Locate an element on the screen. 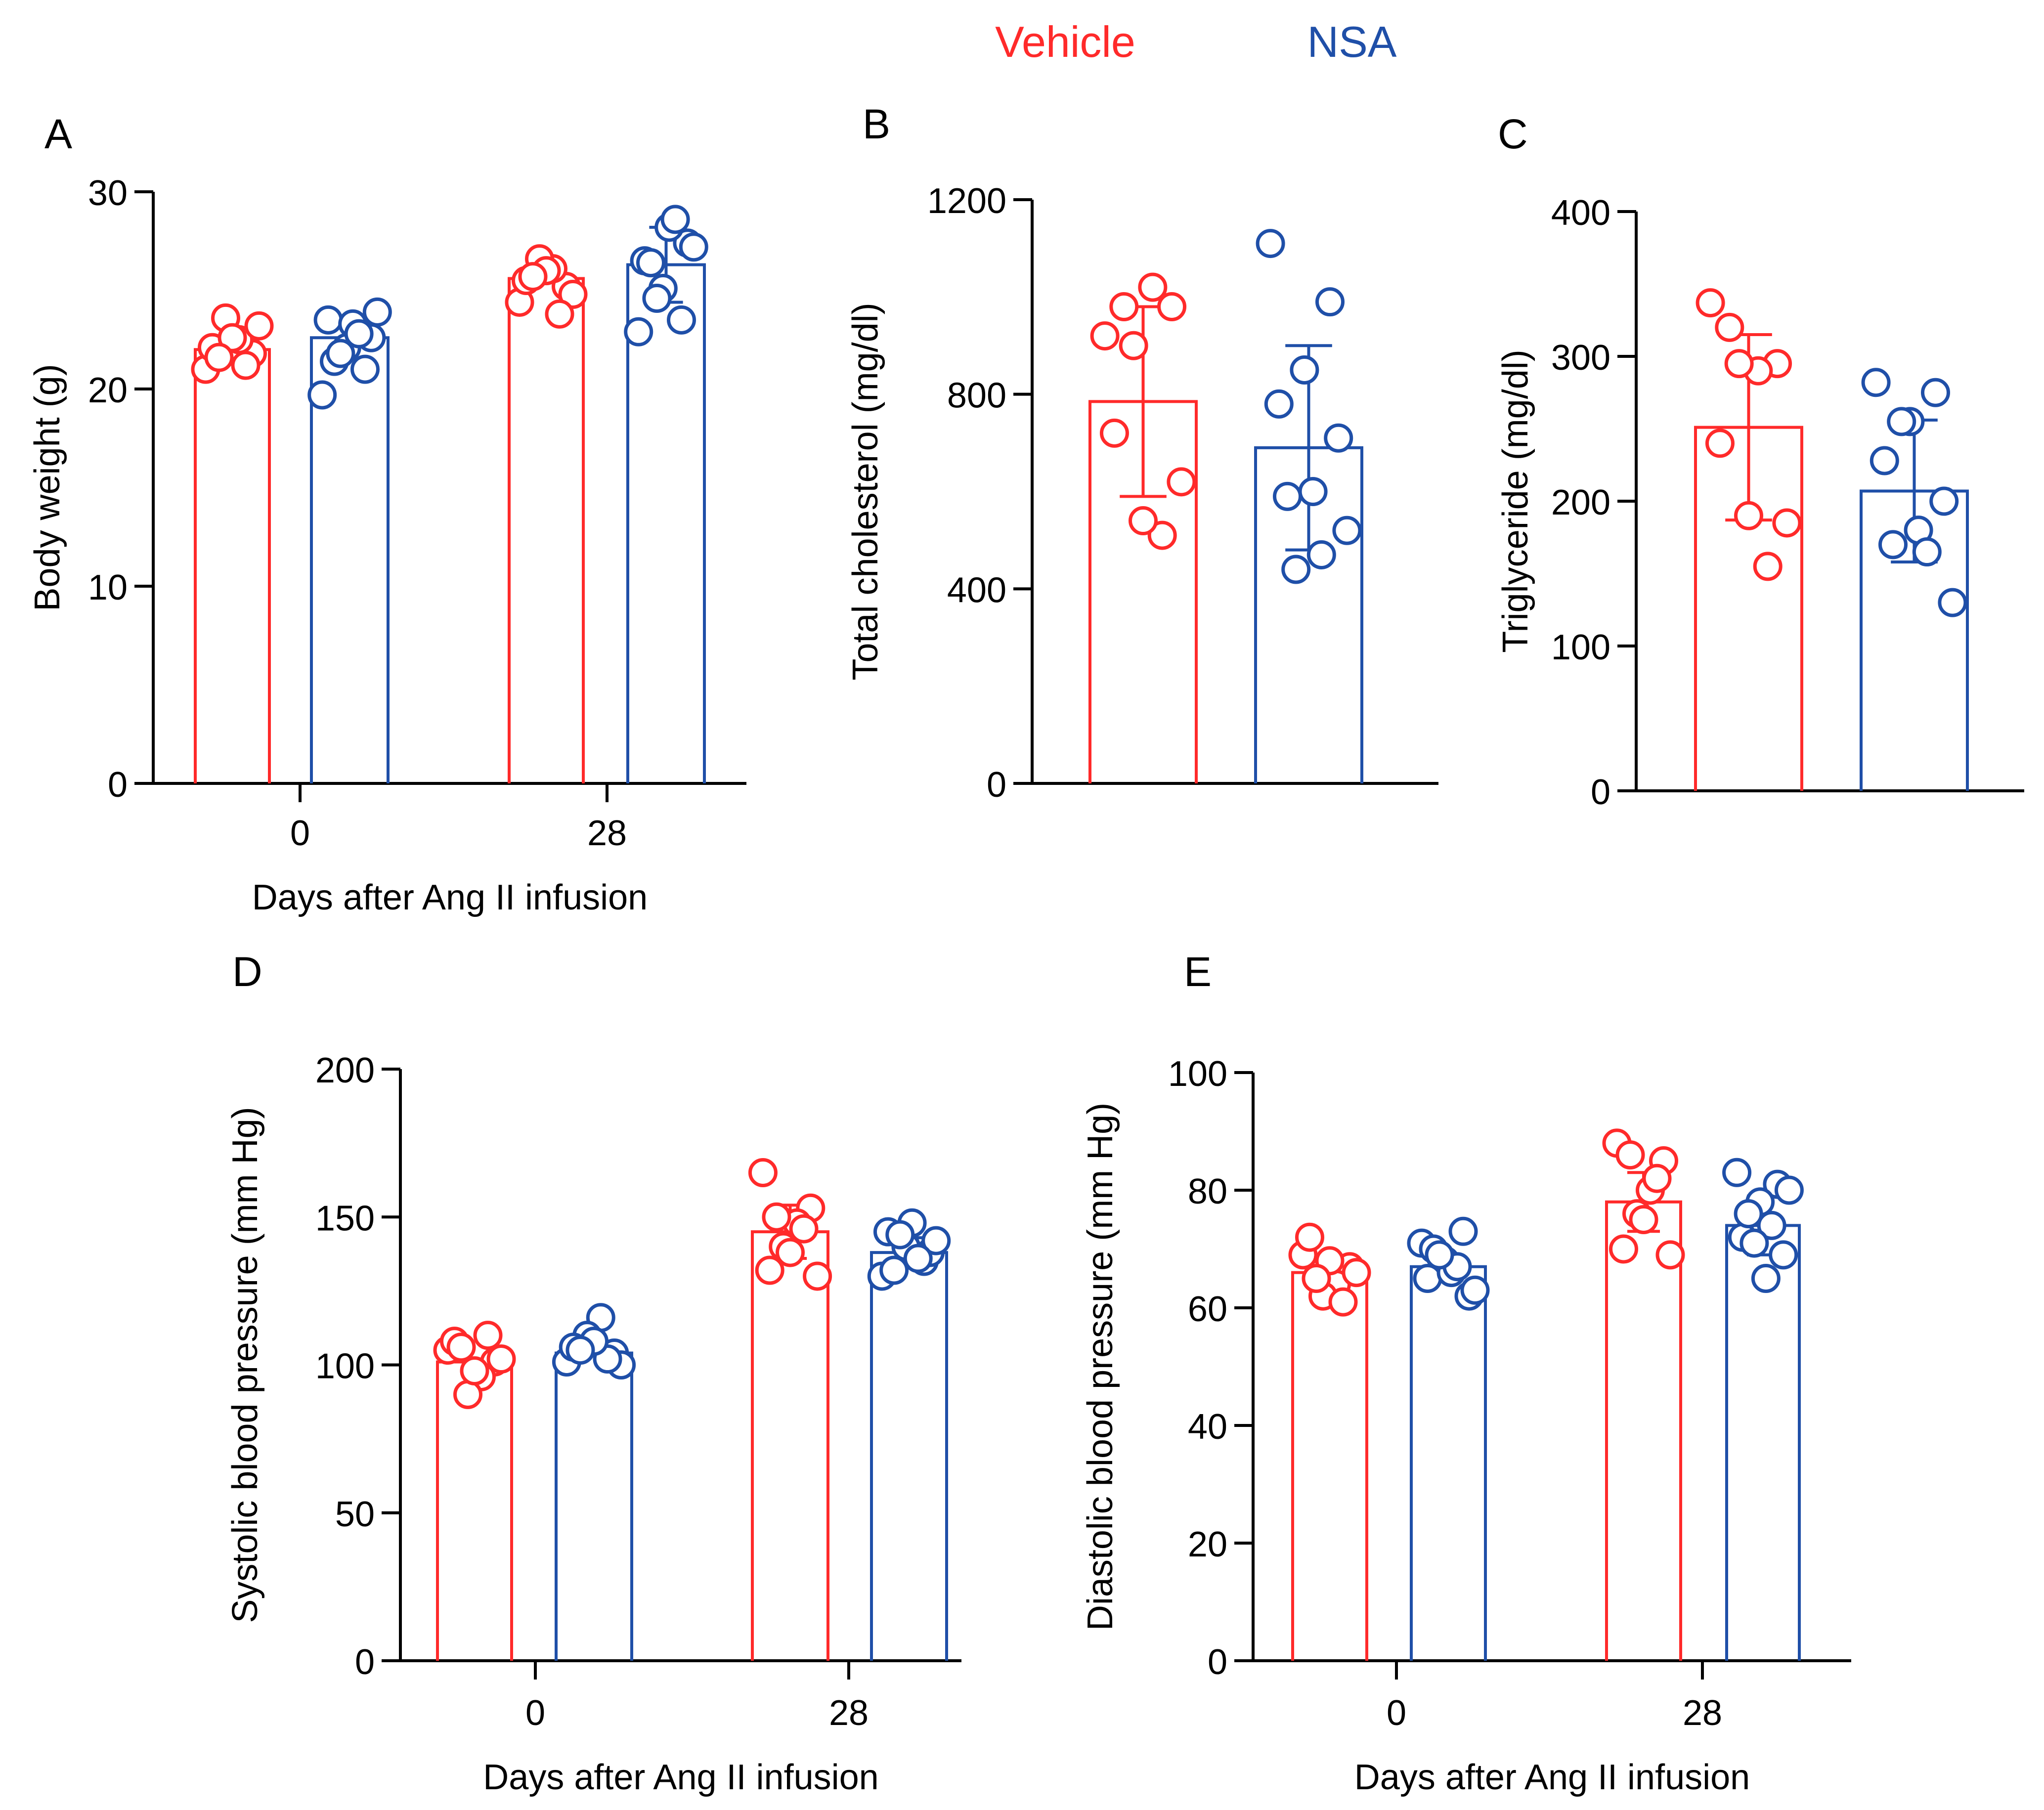 The width and height of the screenshot is (2044, 1810). y-tick-label: 400 is located at coordinates (976, 590).